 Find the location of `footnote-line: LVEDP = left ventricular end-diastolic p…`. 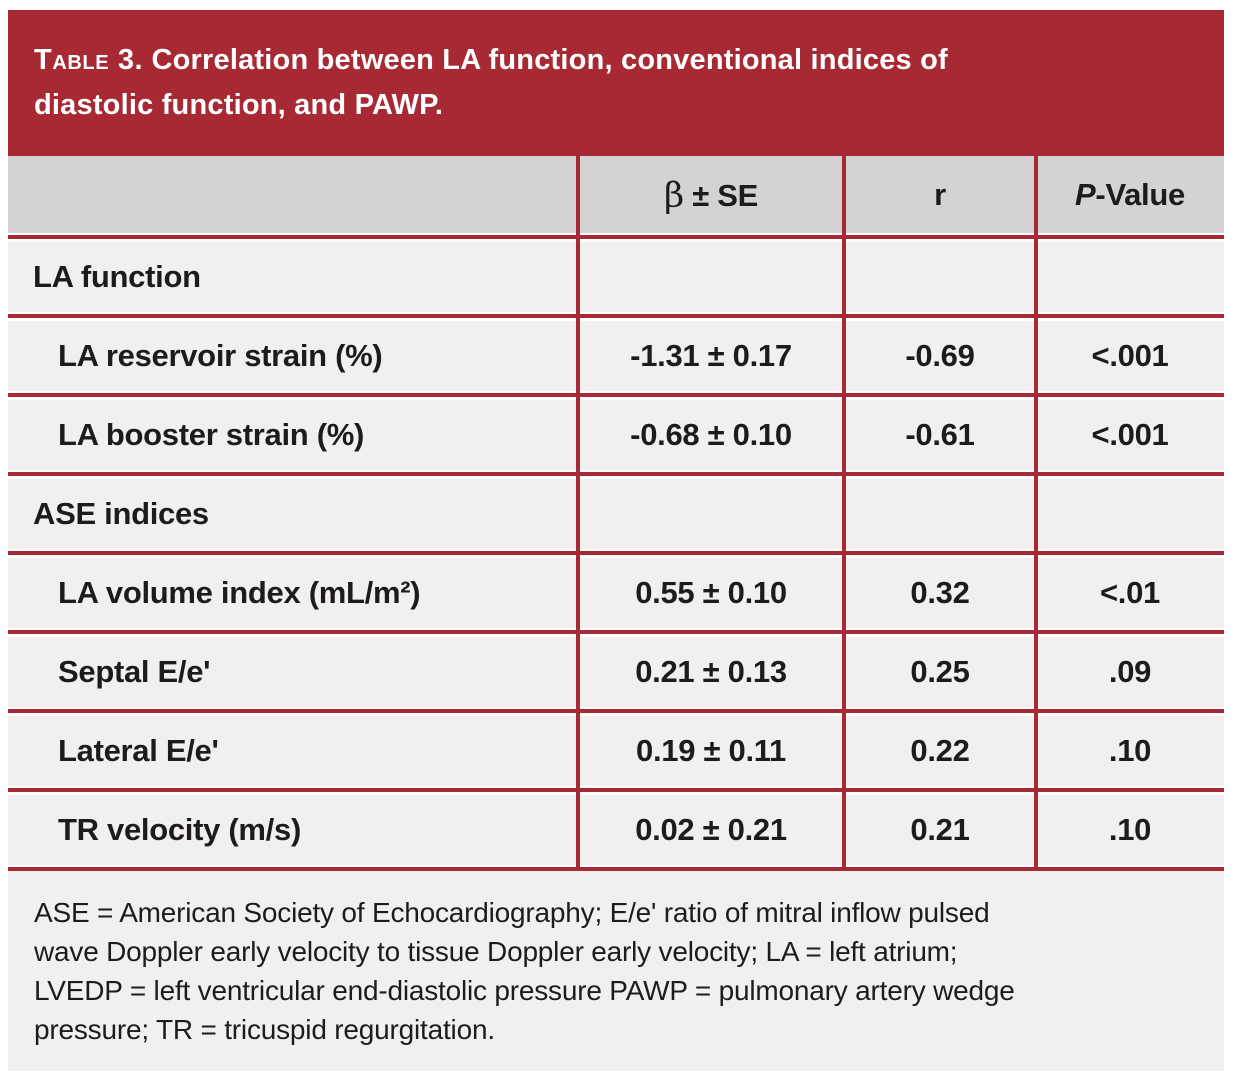

footnote-line: LVEDP = left ventricular end-diastolic p… is located at coordinates (524, 990).